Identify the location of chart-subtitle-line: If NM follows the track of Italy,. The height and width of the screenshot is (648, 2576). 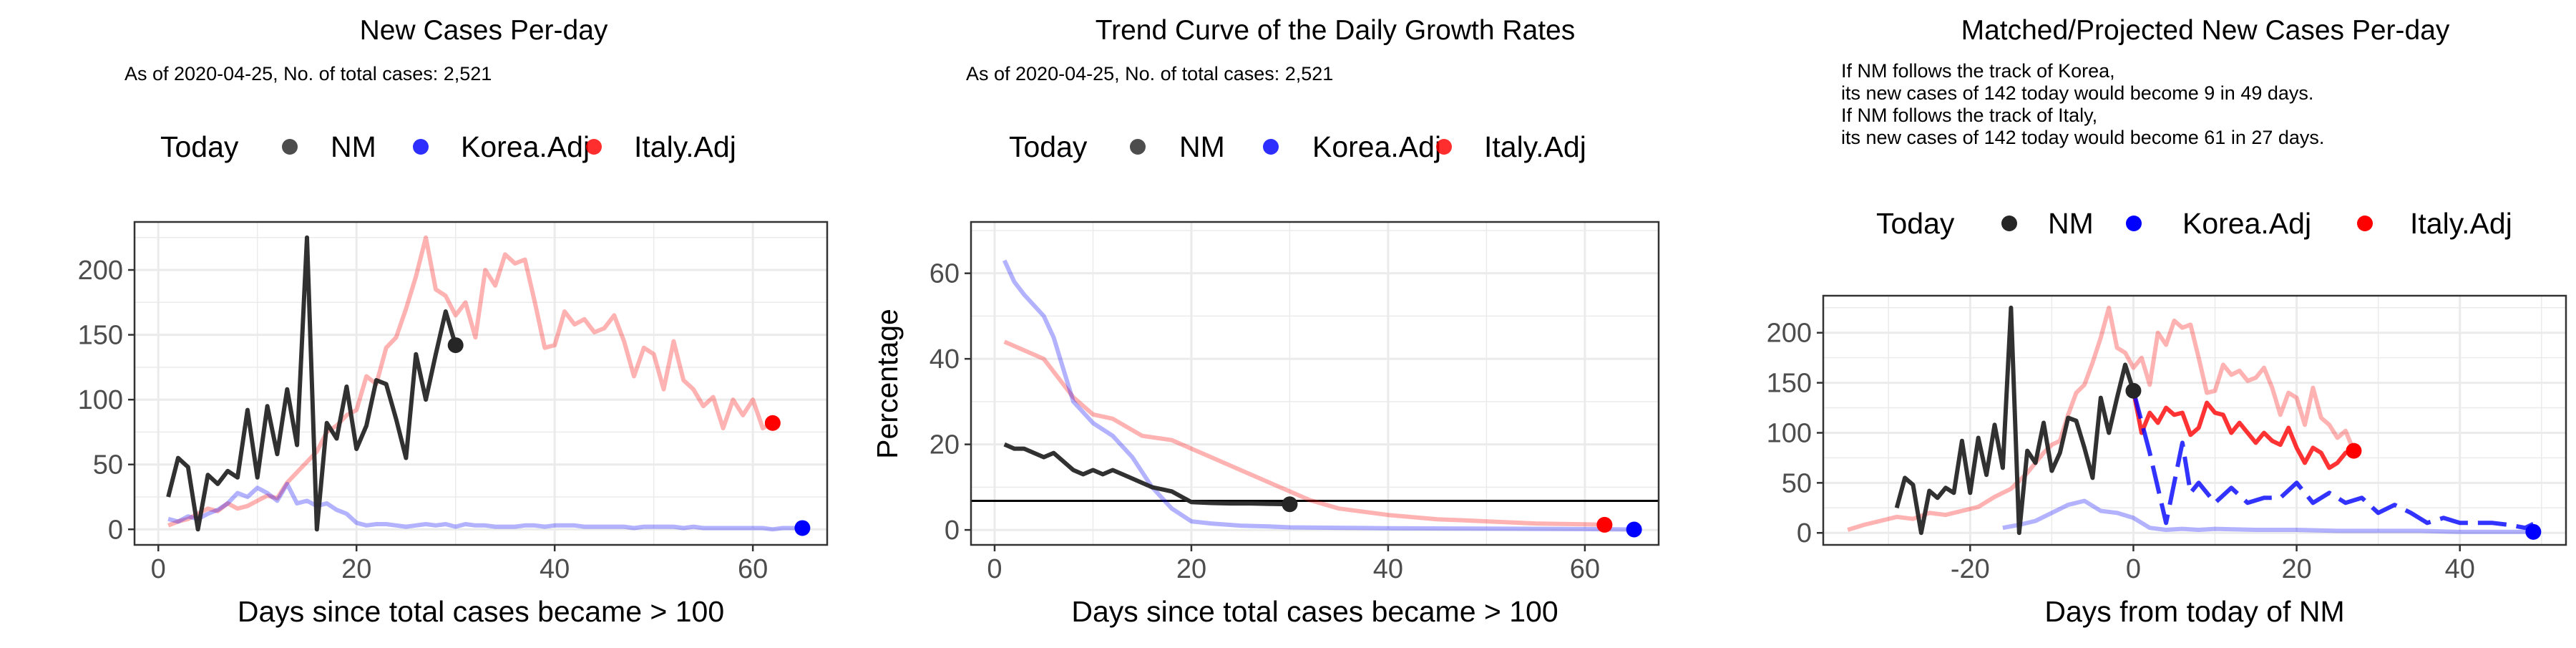
(1969, 116).